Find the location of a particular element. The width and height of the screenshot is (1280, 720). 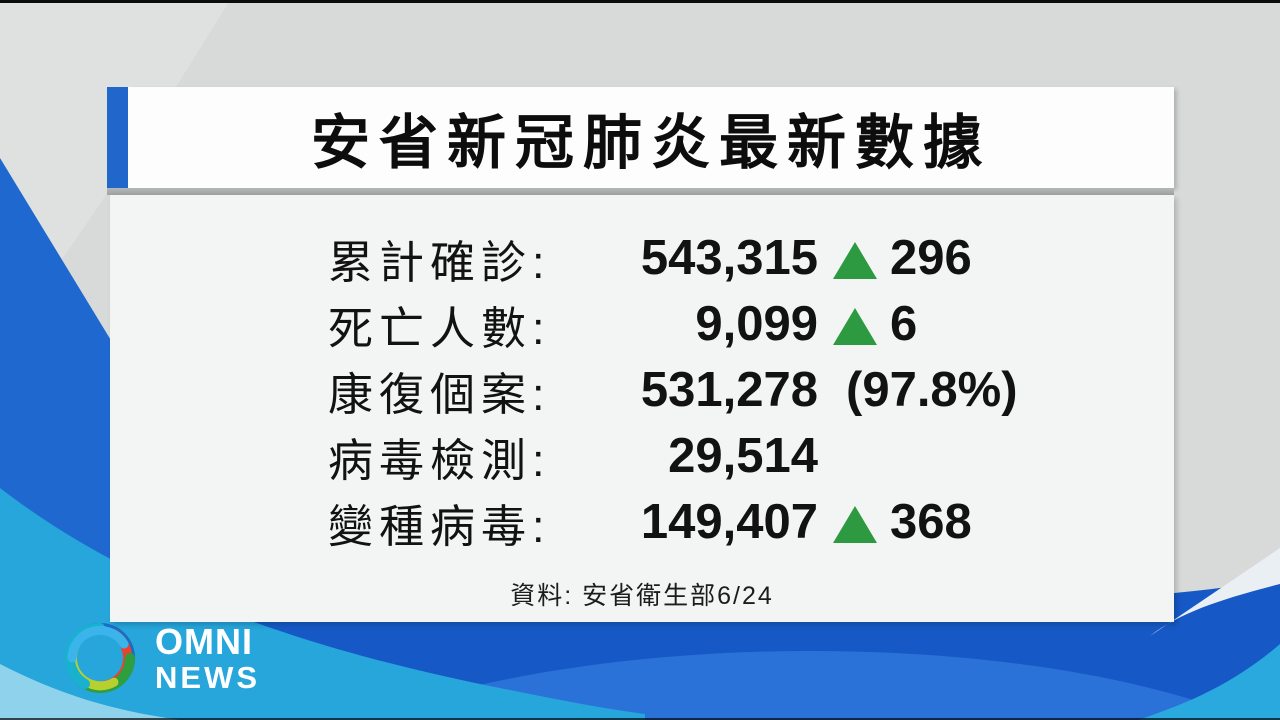

table-row: 累計確診: 543,315 296 is located at coordinates (743, 258).